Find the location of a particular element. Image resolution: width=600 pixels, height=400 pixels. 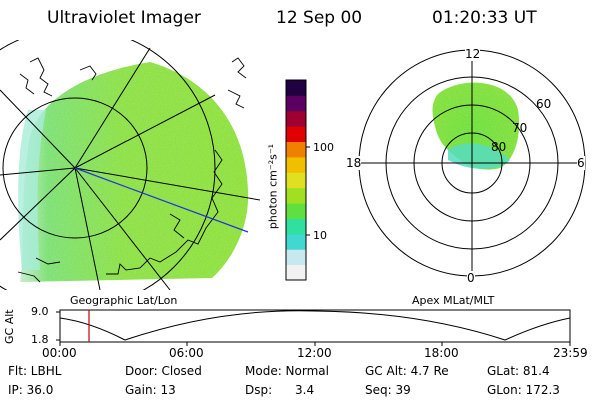

timeline-chart is located at coordinates (313, 327).